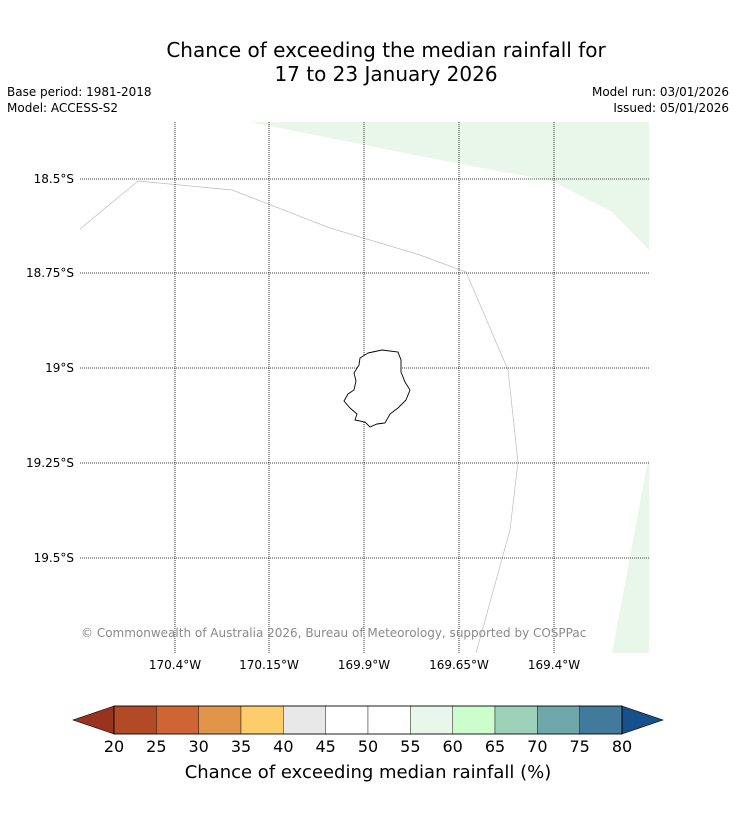 The width and height of the screenshot is (736, 816). What do you see at coordinates (59, 368) in the screenshot?
I see `lat-label: 19°S` at bounding box center [59, 368].